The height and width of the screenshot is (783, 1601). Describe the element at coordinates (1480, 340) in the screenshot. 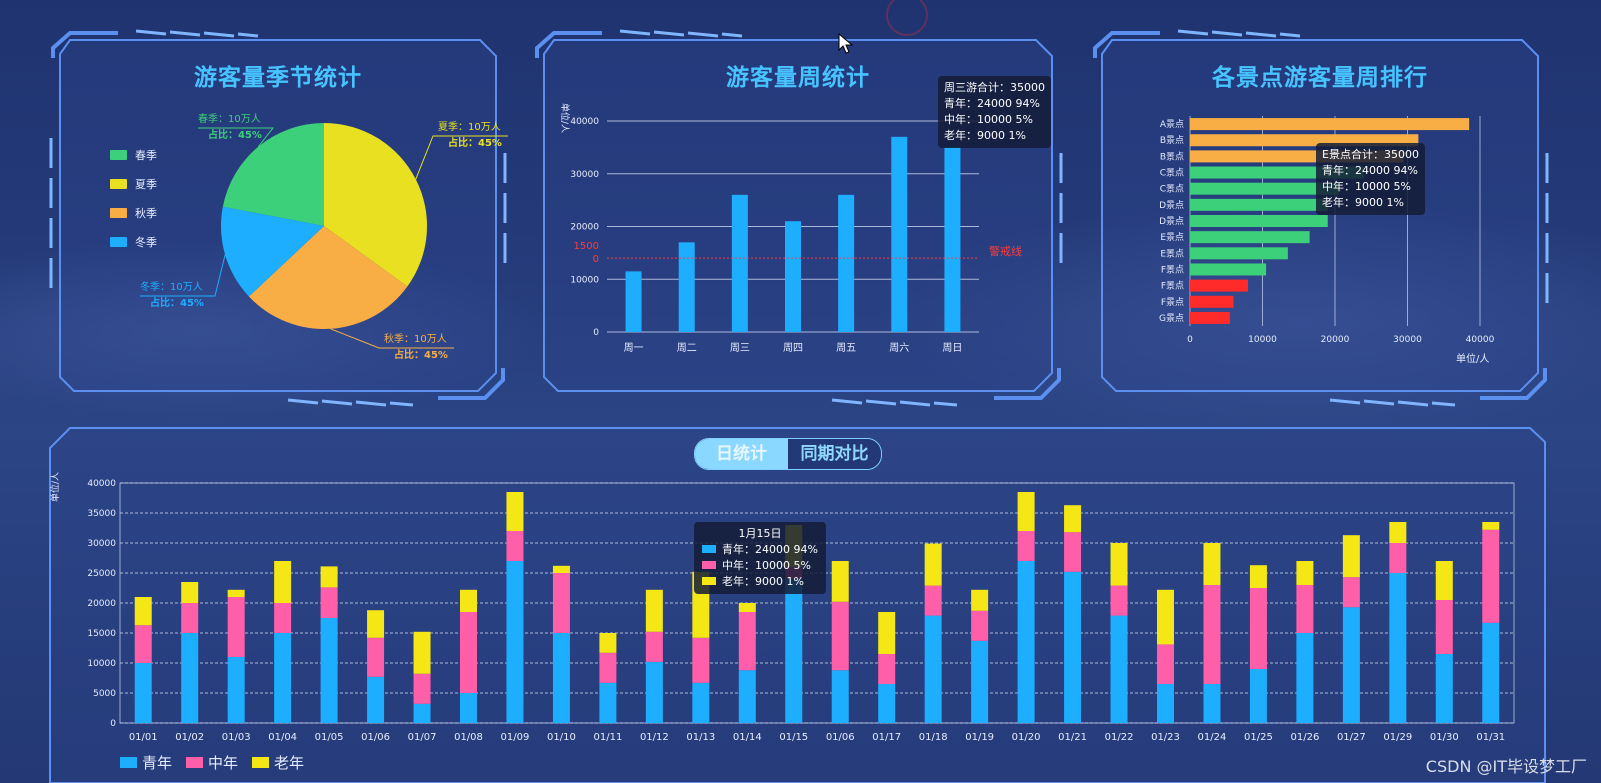

I see `rank-xtick-label: 40000` at that location.